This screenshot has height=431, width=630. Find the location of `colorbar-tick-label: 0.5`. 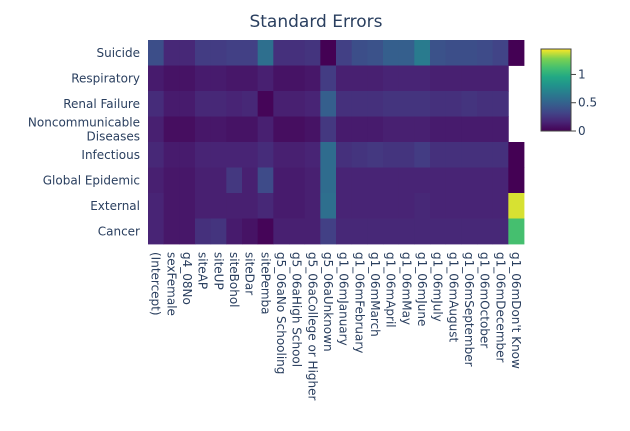

colorbar-tick-label: 0.5 is located at coordinates (587, 103).